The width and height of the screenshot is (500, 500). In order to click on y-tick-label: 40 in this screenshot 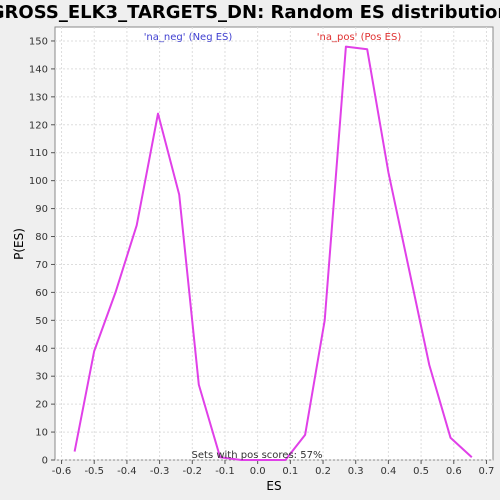, I will do `click(41, 349)`.